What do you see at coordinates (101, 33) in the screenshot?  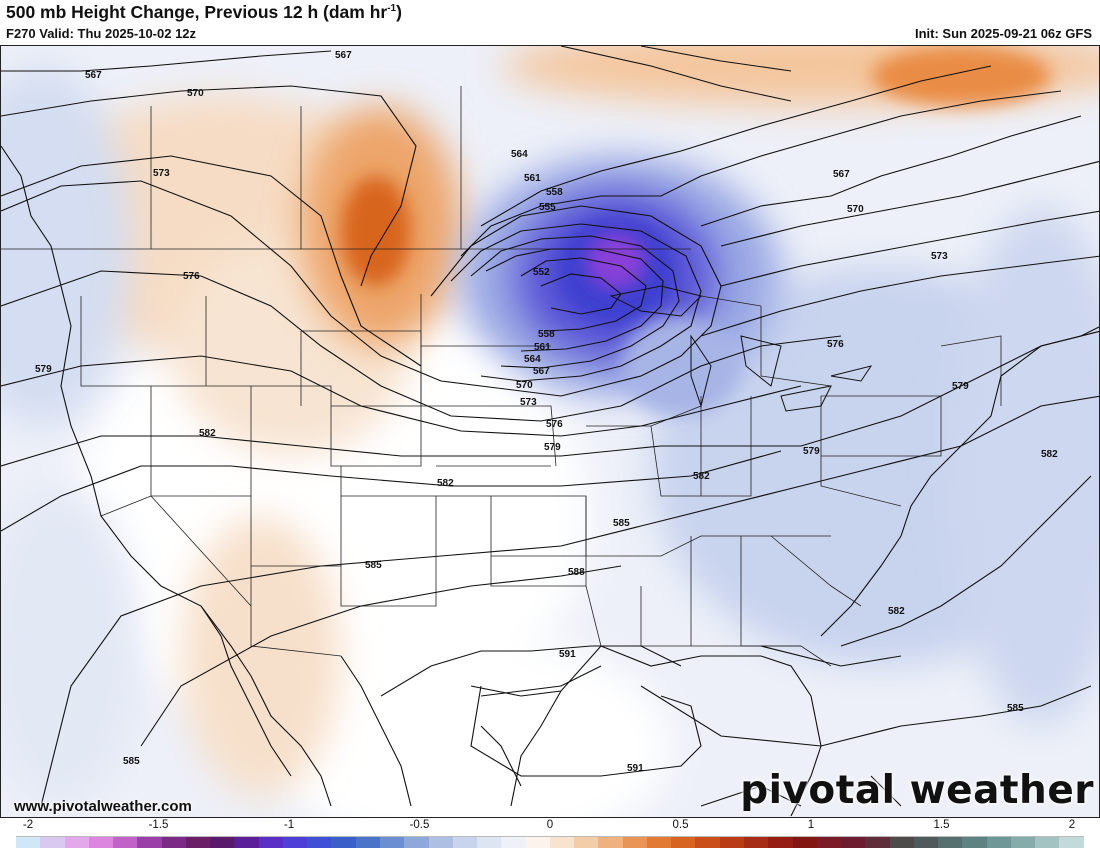 I see `valid-time: F270 Valid: Thu 2025-10-02 12z` at bounding box center [101, 33].